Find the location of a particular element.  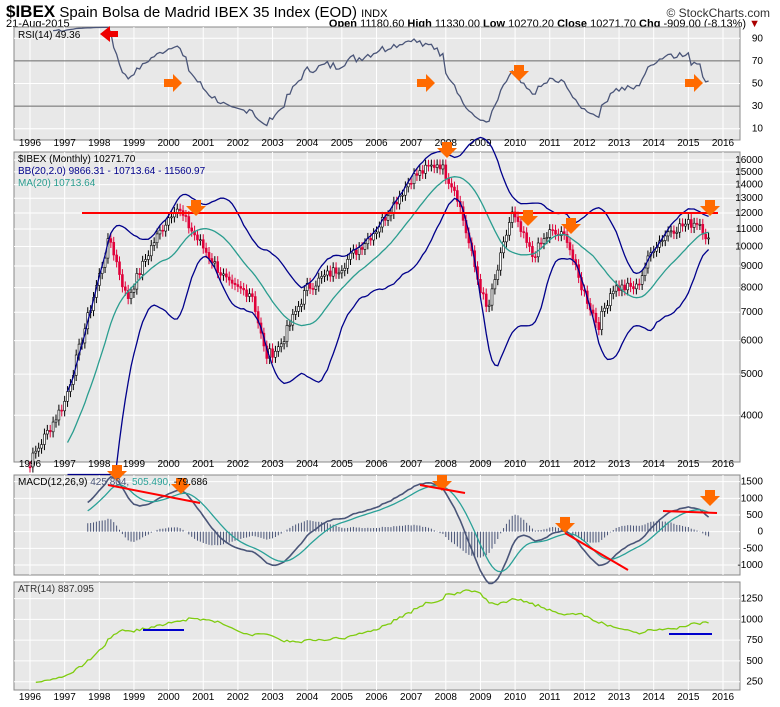

rsi-legend: RSI(14) 49.36 is located at coordinates (49, 35).